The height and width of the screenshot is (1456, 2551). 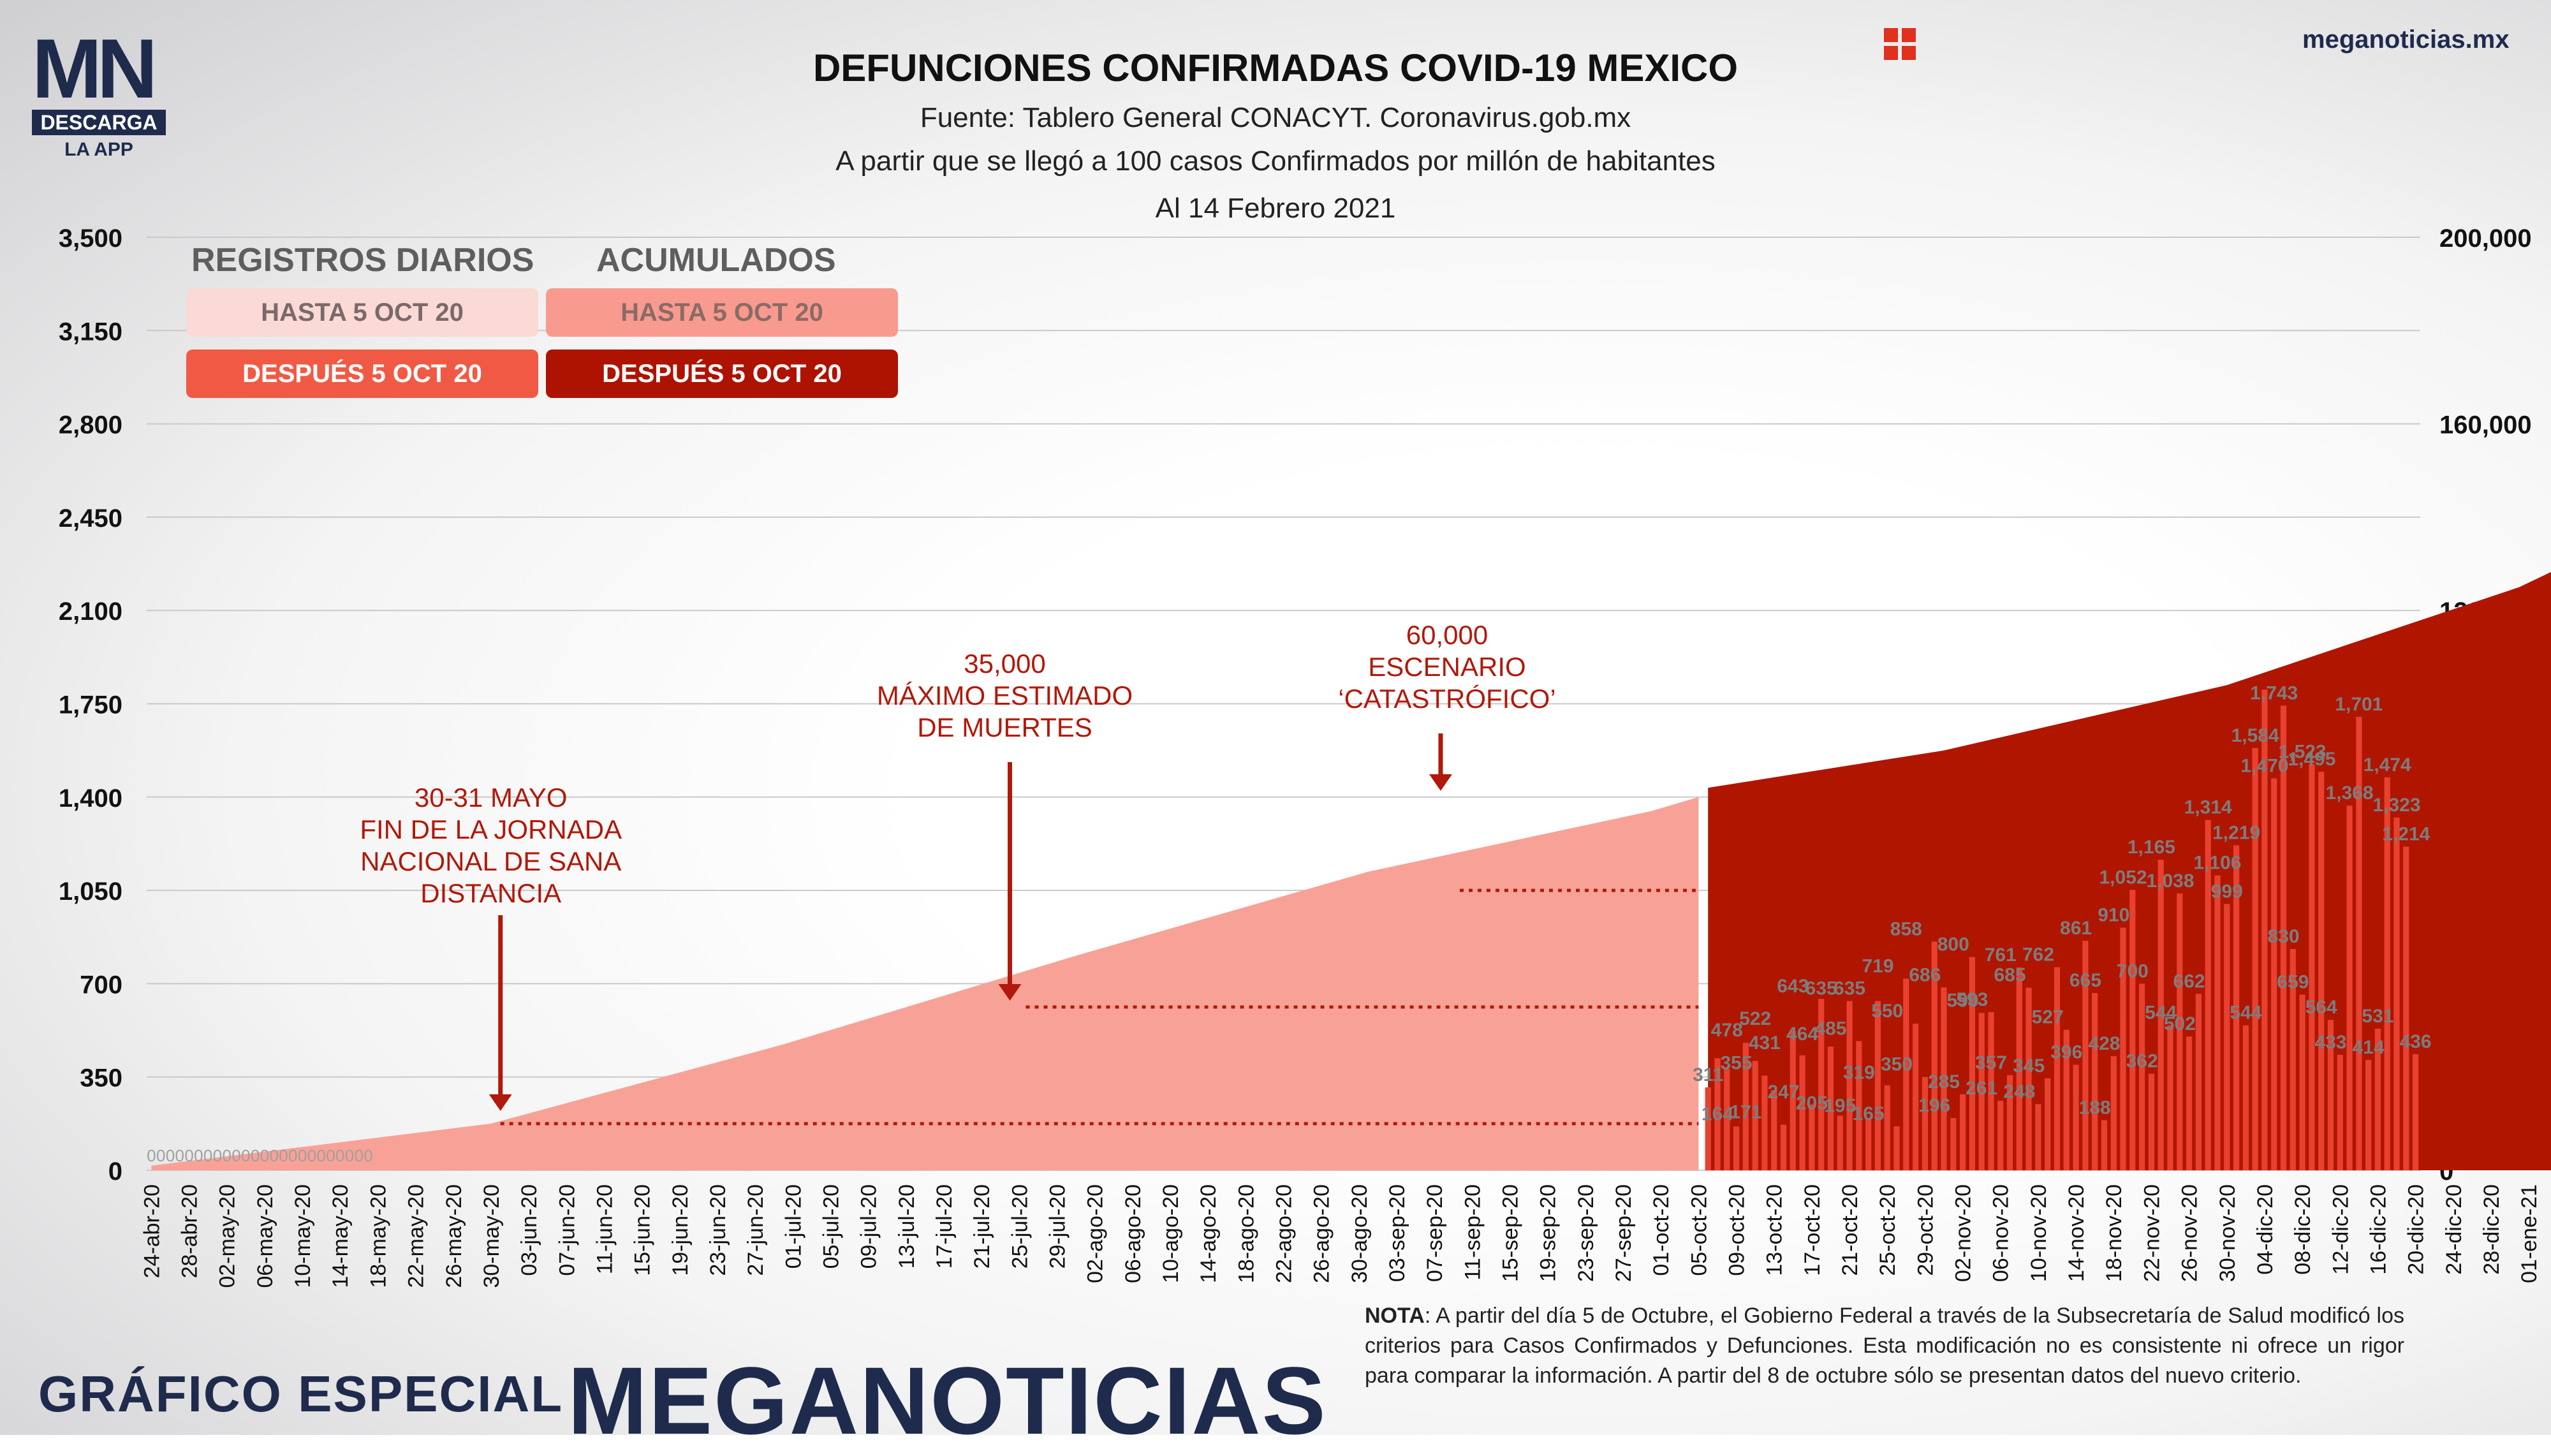 What do you see at coordinates (2236, 832) in the screenshot?
I see `data-label: 1,219` at bounding box center [2236, 832].